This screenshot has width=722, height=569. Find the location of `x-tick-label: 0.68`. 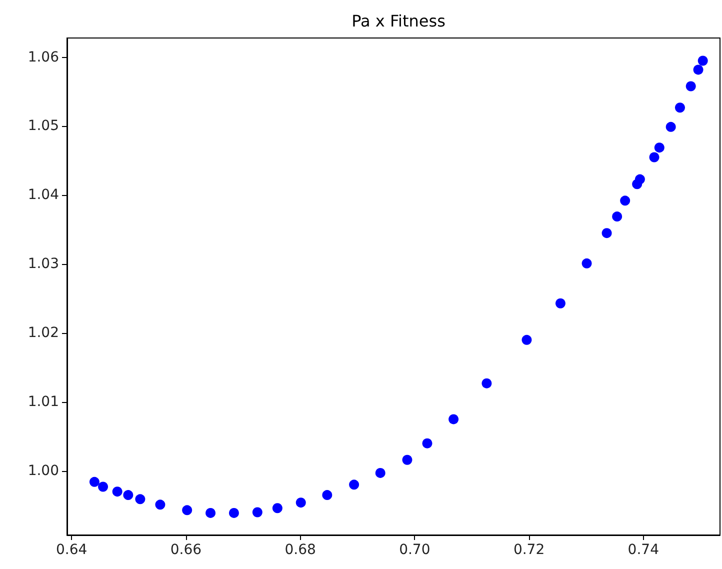

x-tick-label: 0.68 is located at coordinates (300, 550).